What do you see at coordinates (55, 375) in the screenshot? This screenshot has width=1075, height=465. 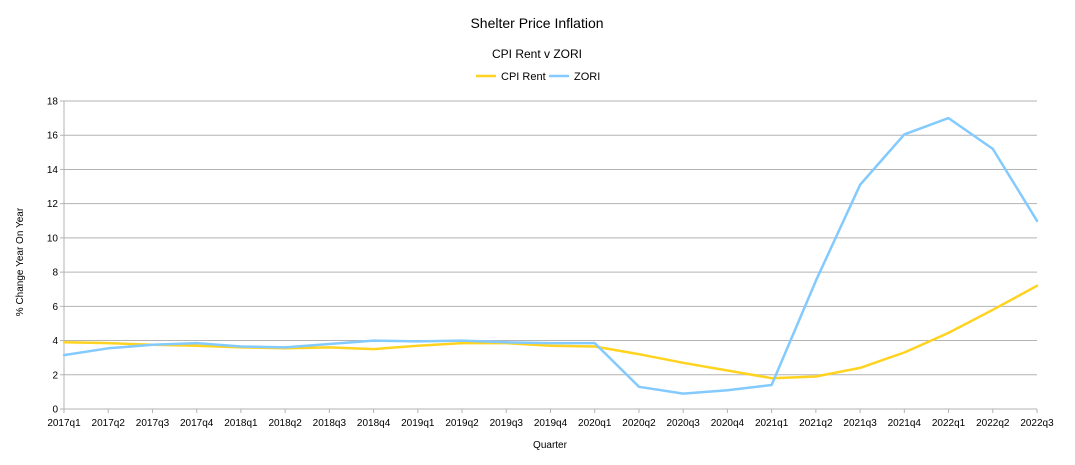 I see `y-tick-label: 2` at bounding box center [55, 375].